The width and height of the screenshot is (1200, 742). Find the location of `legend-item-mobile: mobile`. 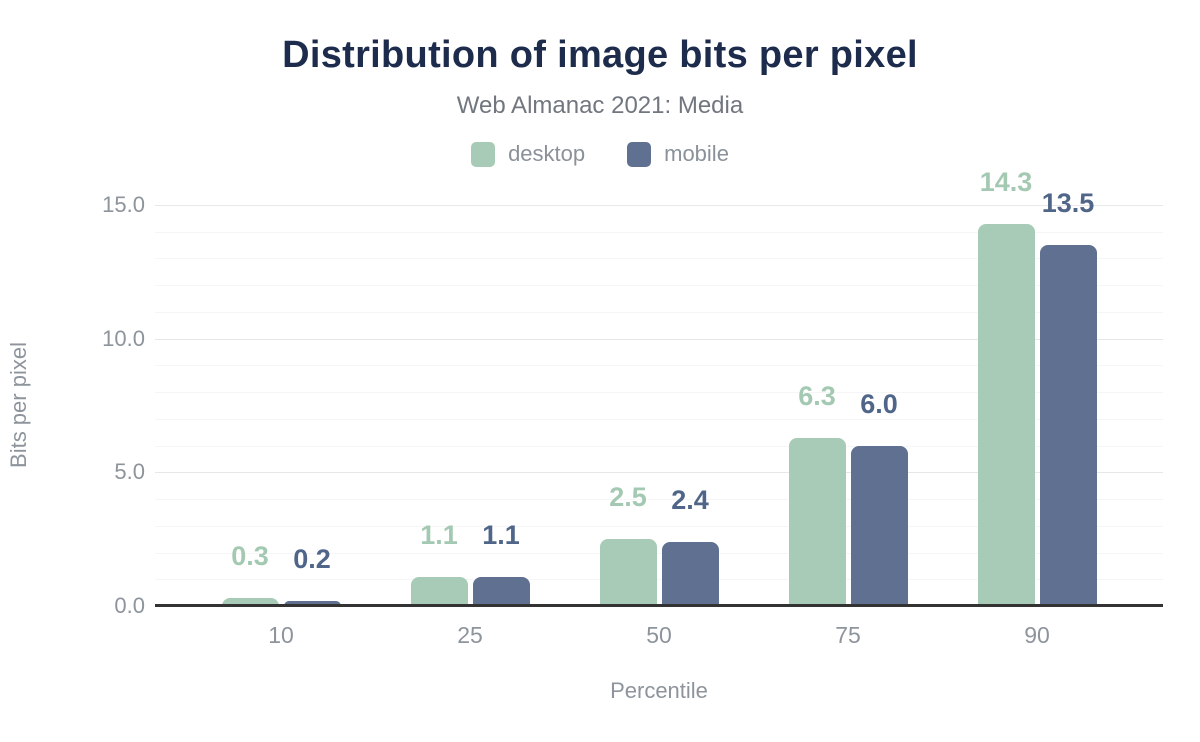

legend-item-mobile: mobile is located at coordinates (678, 154).